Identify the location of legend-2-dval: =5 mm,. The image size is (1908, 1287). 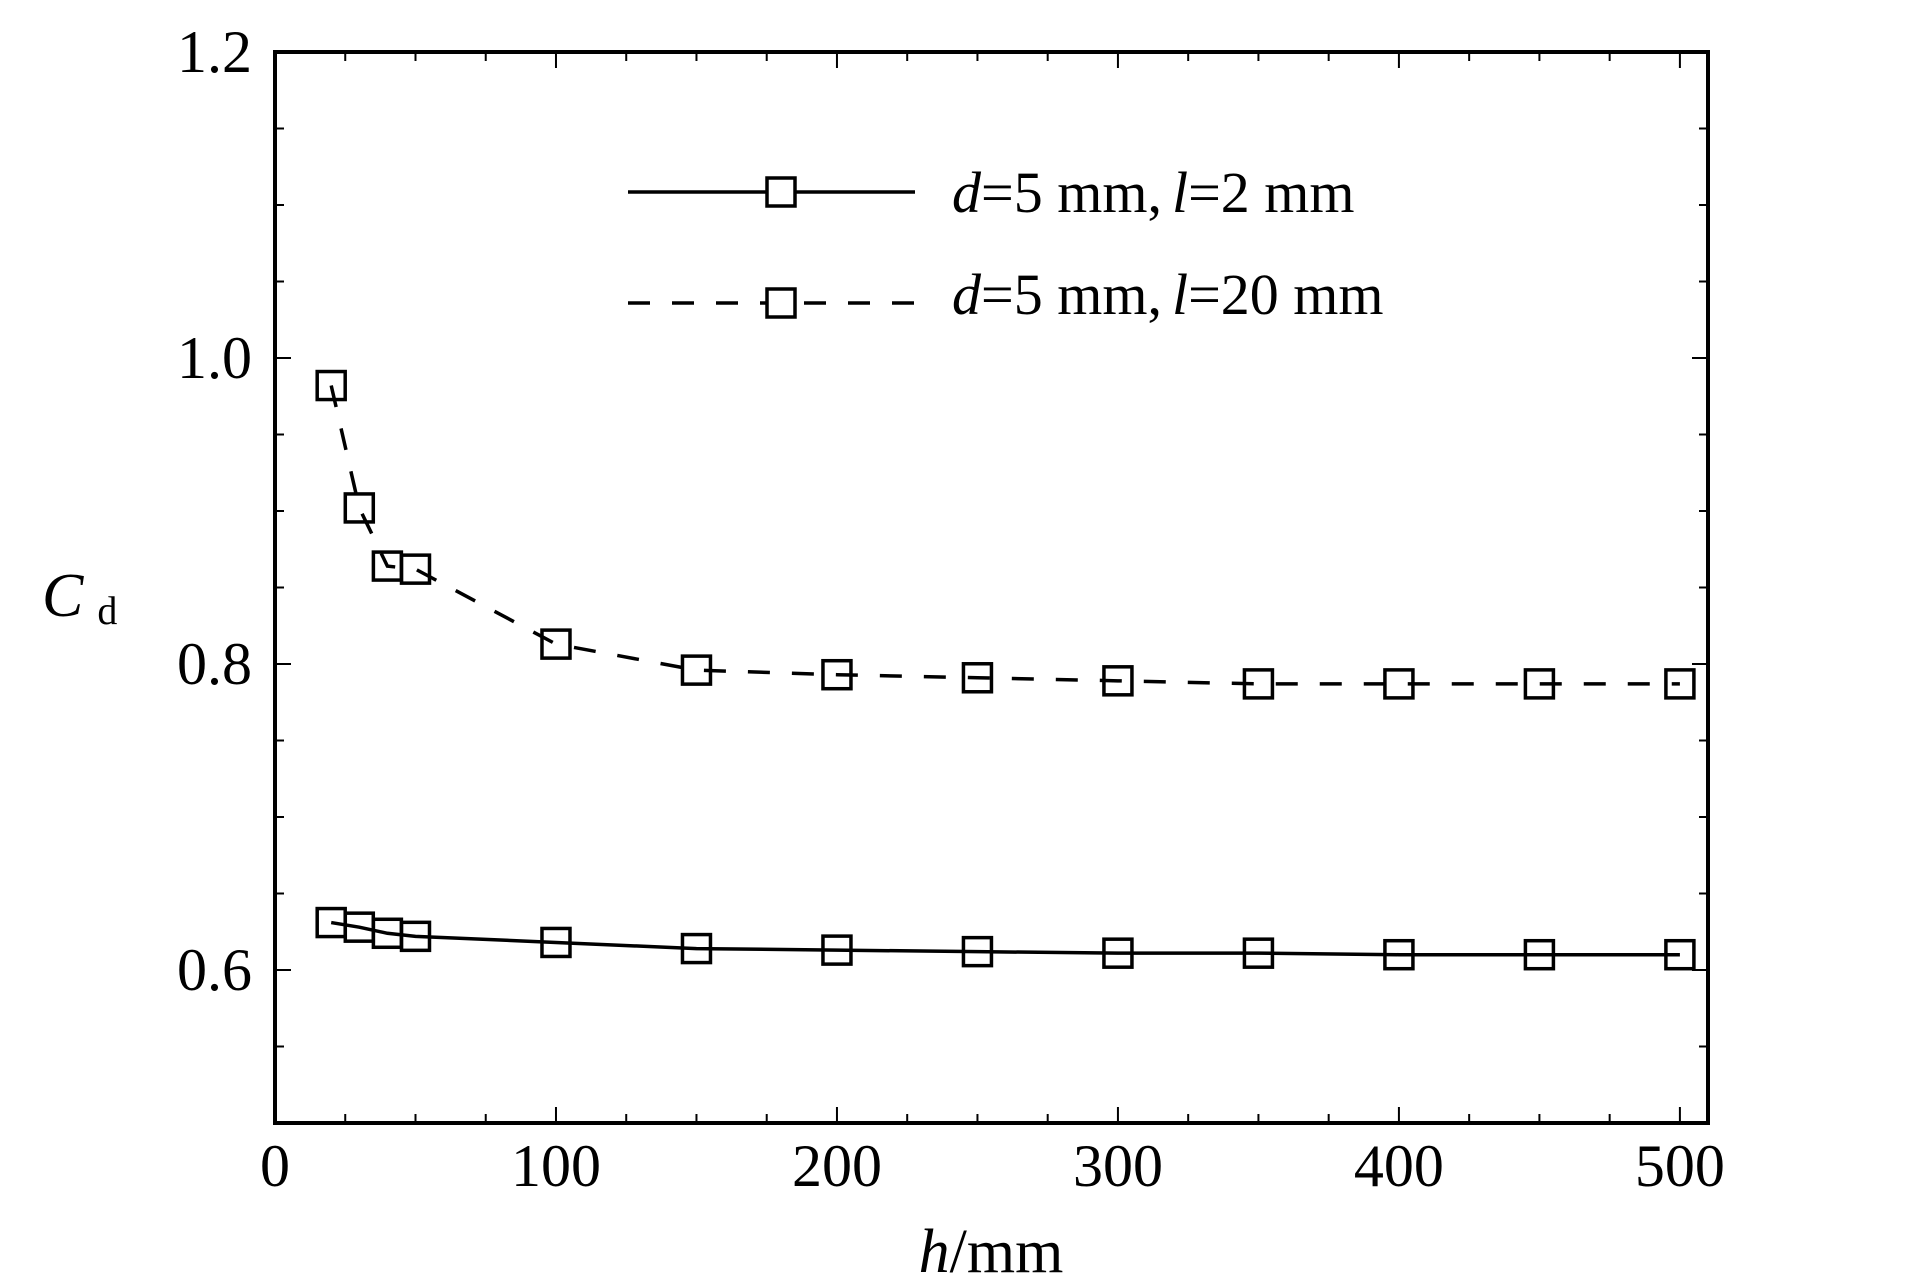
(1071, 294).